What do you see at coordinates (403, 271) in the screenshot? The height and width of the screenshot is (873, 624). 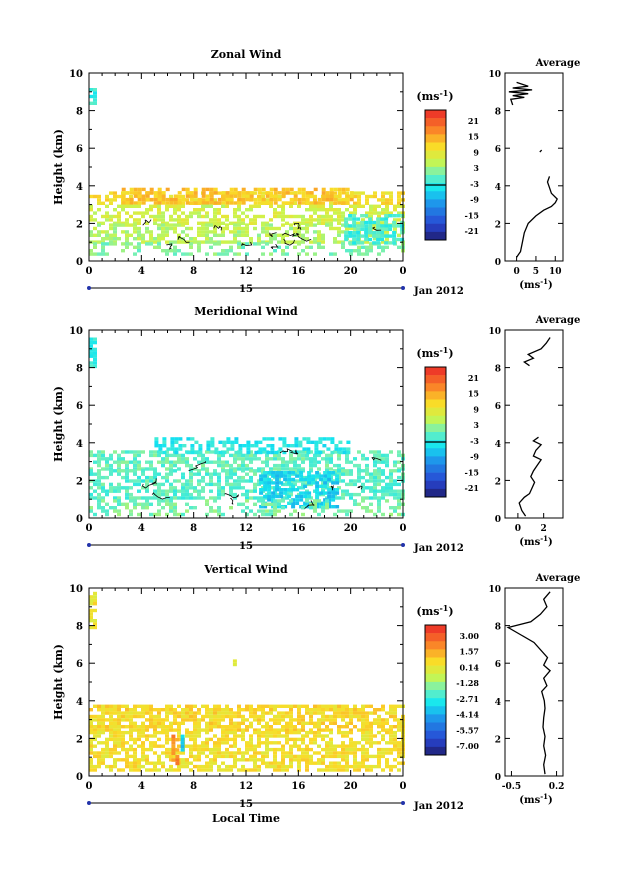 I see `x-tick-label: 0` at bounding box center [403, 271].